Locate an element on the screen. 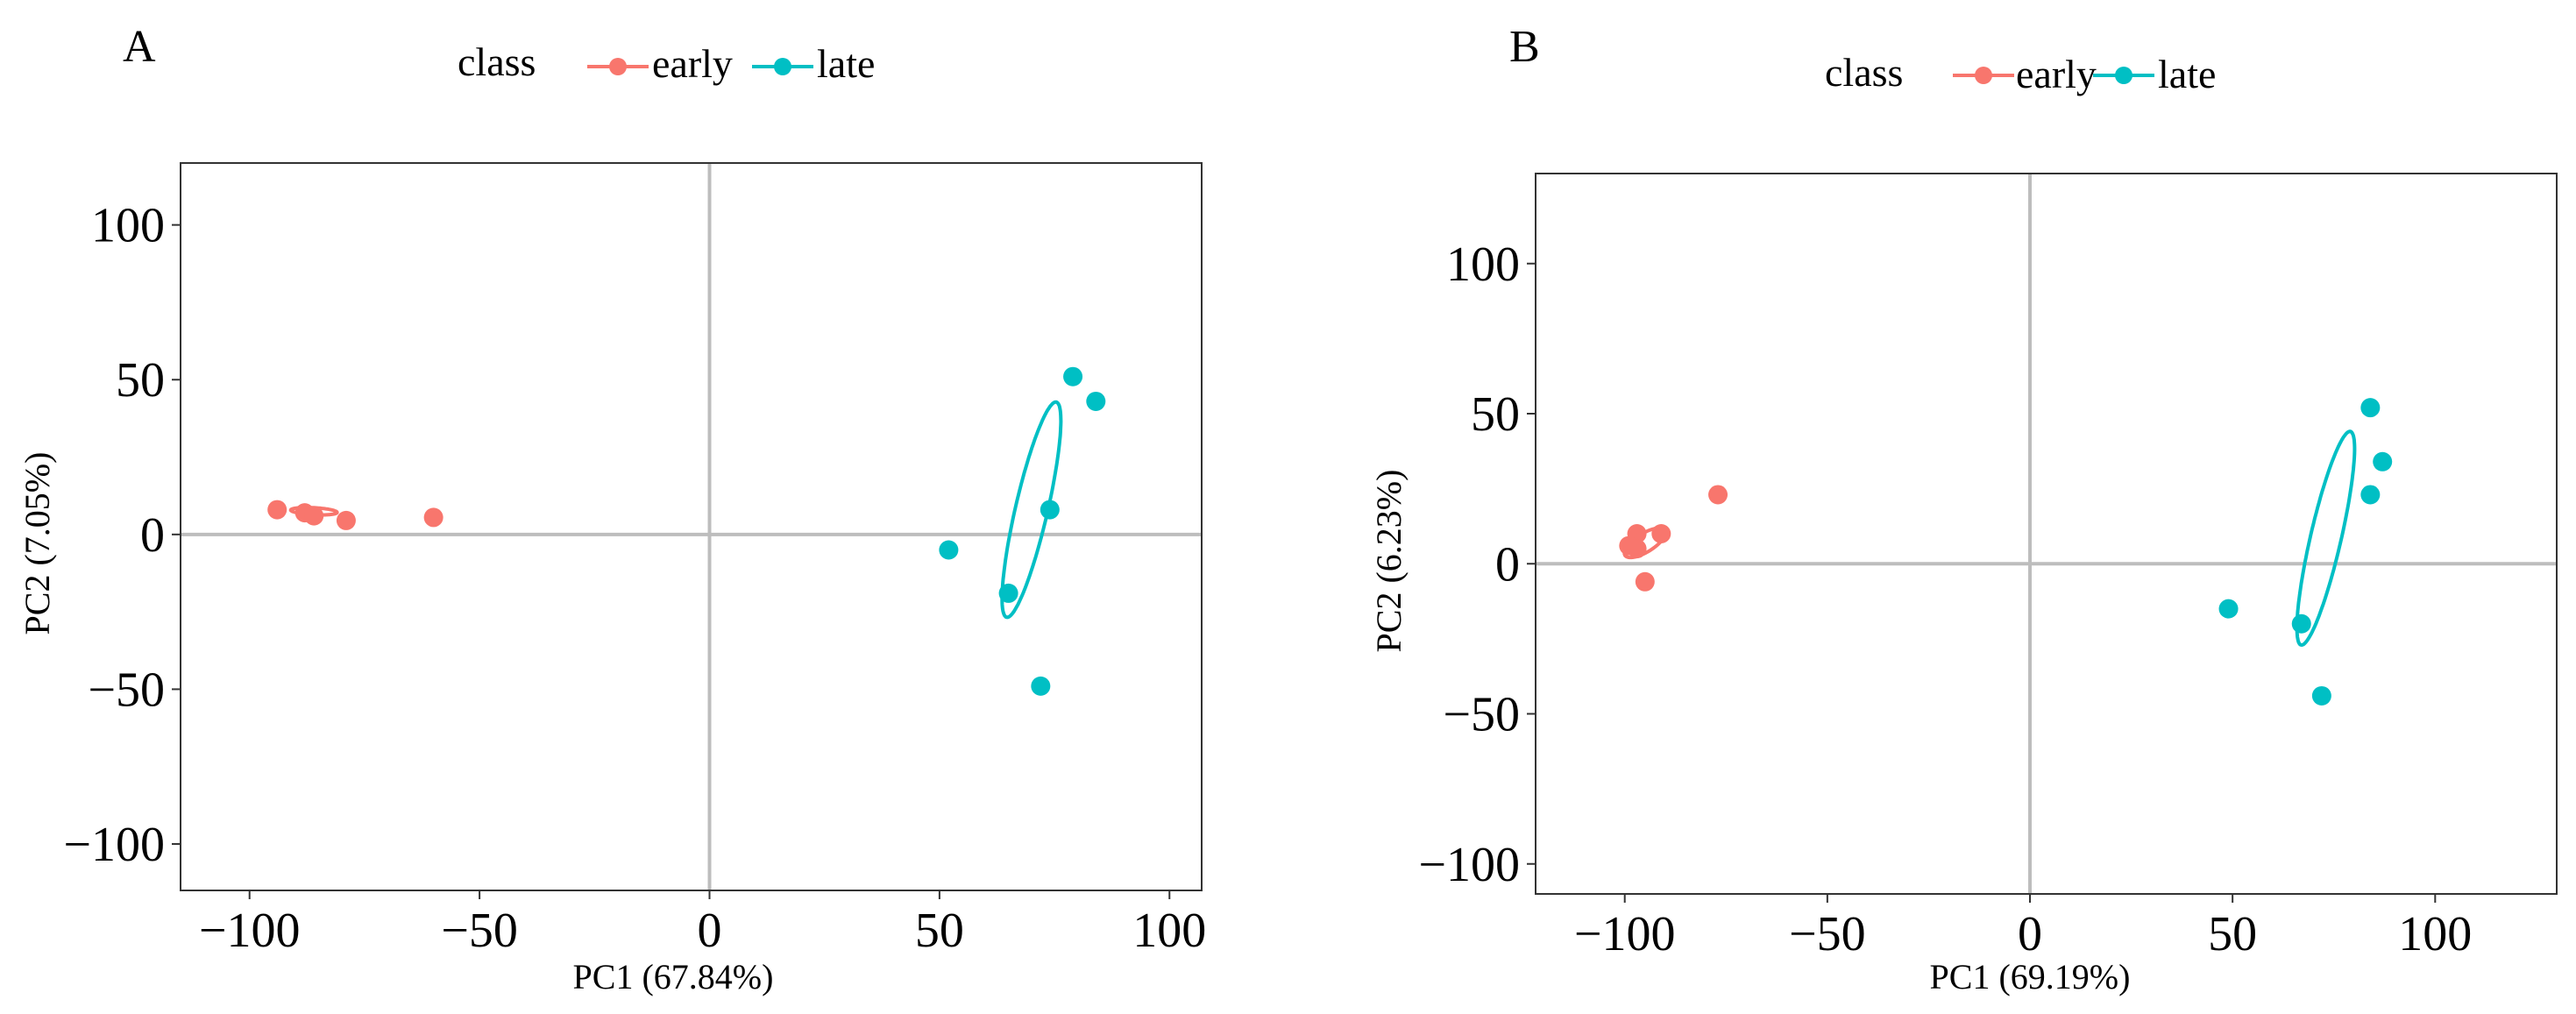 Image resolution: width=2576 pixels, height=1014 pixels. panel-label: A is located at coordinates (139, 47).